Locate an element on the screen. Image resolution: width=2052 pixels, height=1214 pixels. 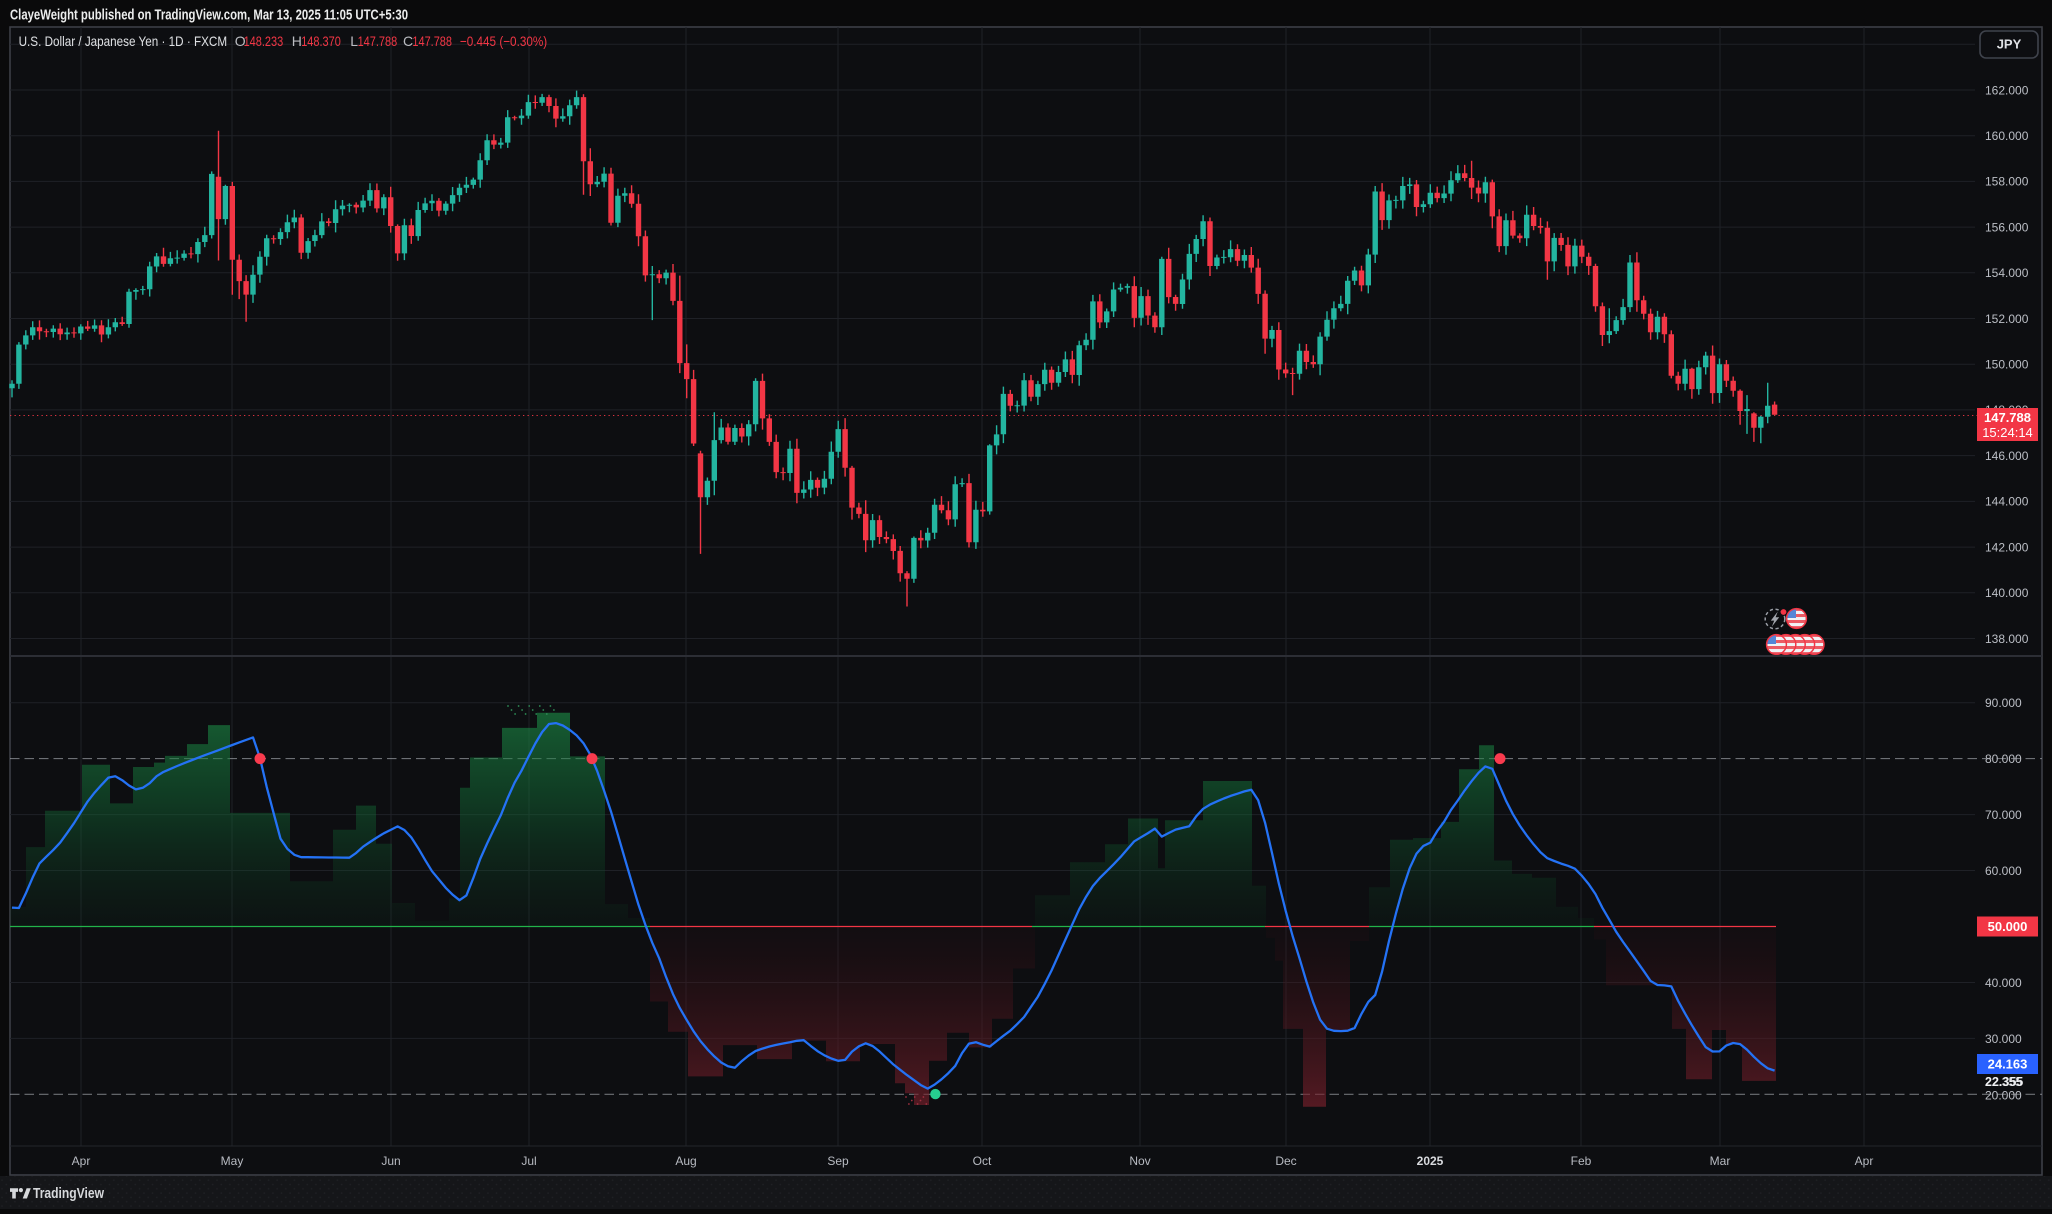
svg-text: JPY is located at coordinates (2009, 44).